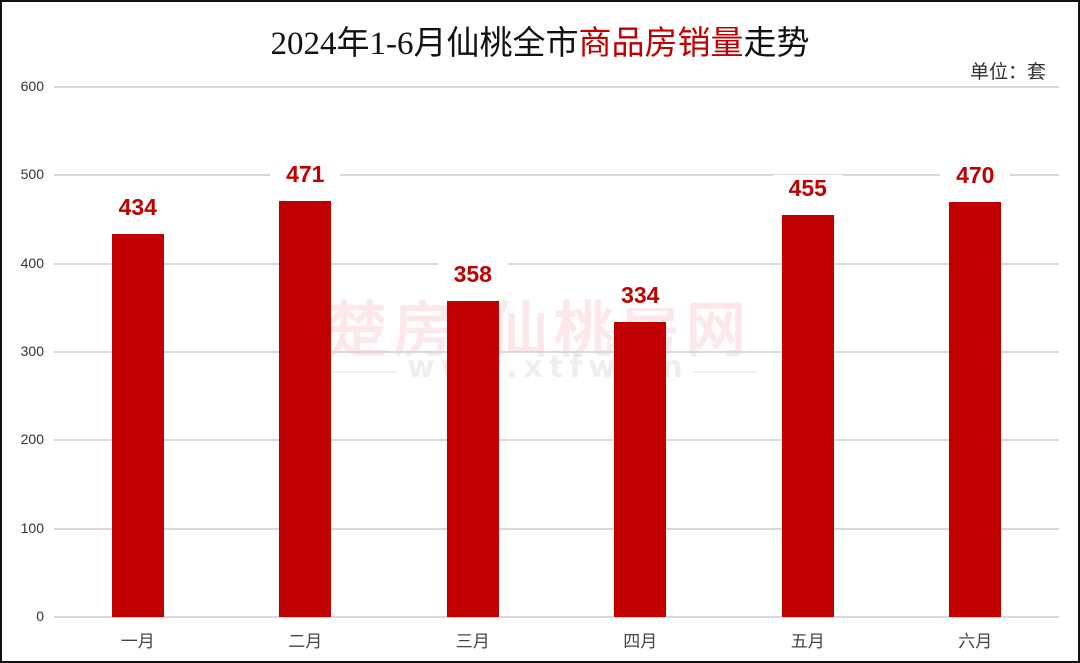  Describe the element at coordinates (32, 174) in the screenshot. I see `y-tick-label: 500` at that location.